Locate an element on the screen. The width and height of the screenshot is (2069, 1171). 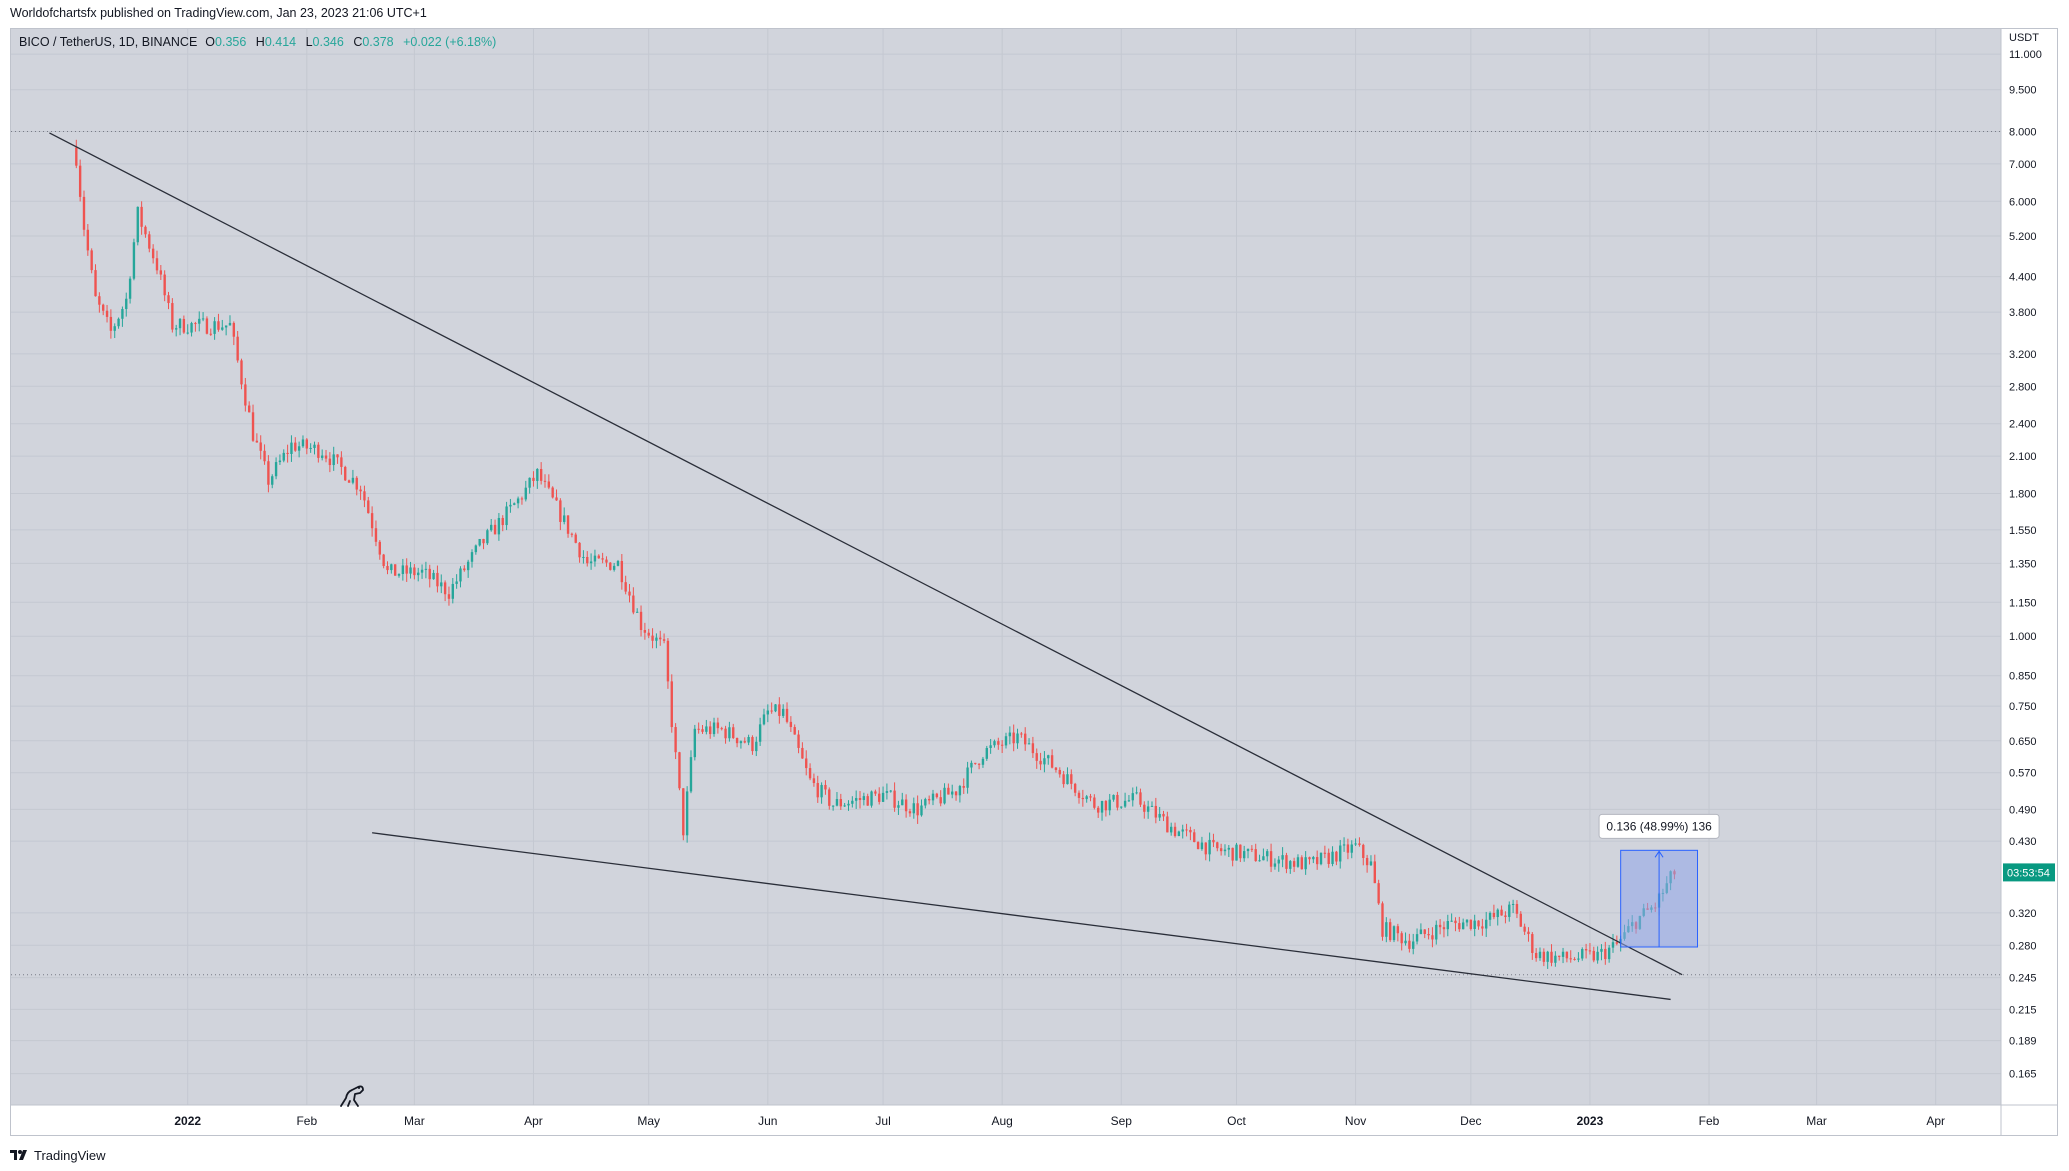
dino-icon is located at coordinates (352, 1096).